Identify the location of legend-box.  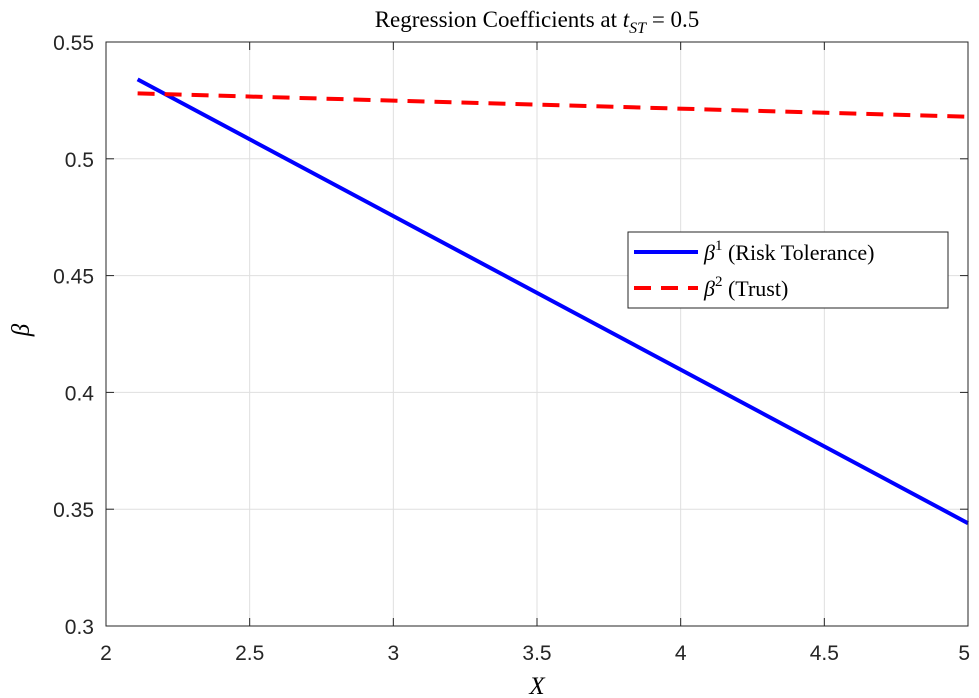
(788, 270).